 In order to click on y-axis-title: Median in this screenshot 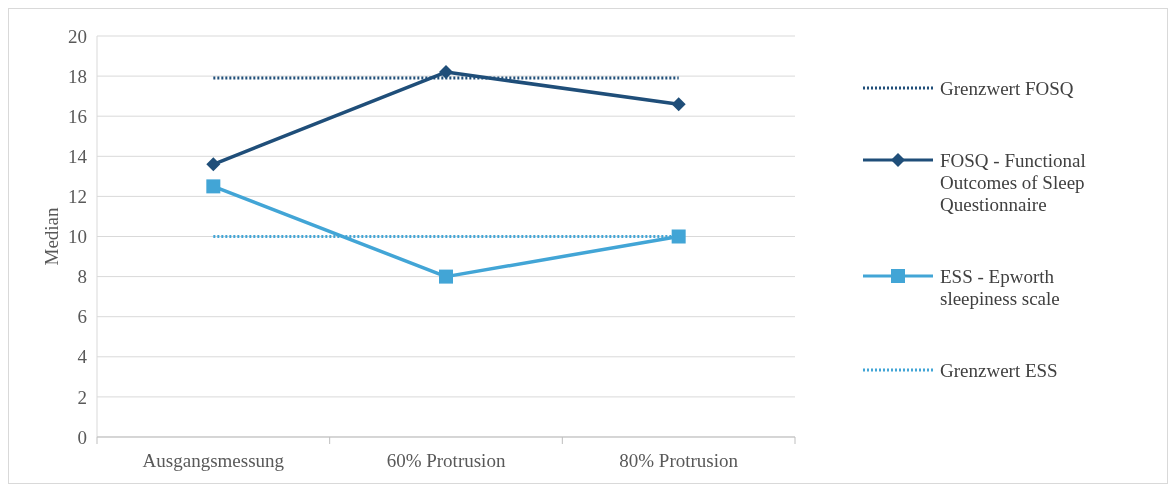, I will do `click(51, 236)`.